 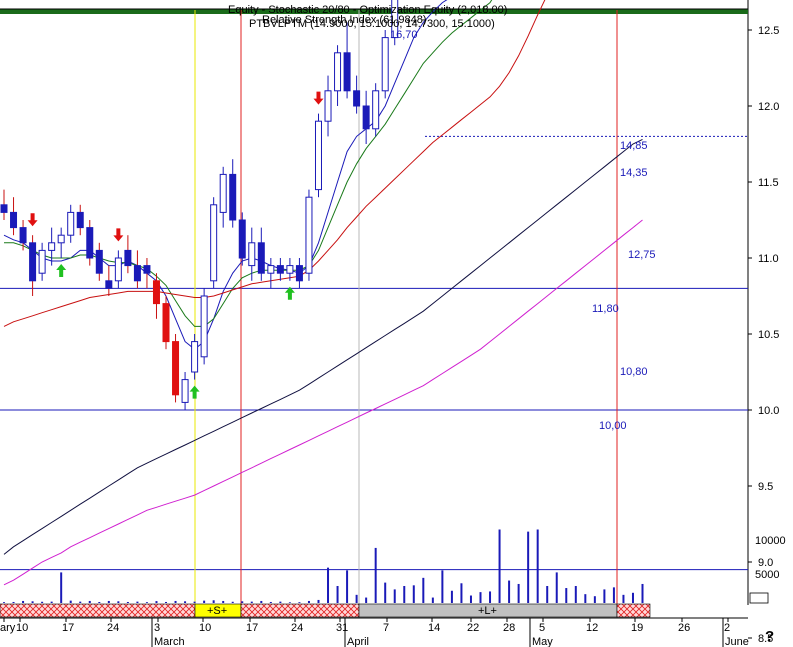 What do you see at coordinates (473, 628) in the screenshot?
I see `date-tick-label: 22` at bounding box center [473, 628].